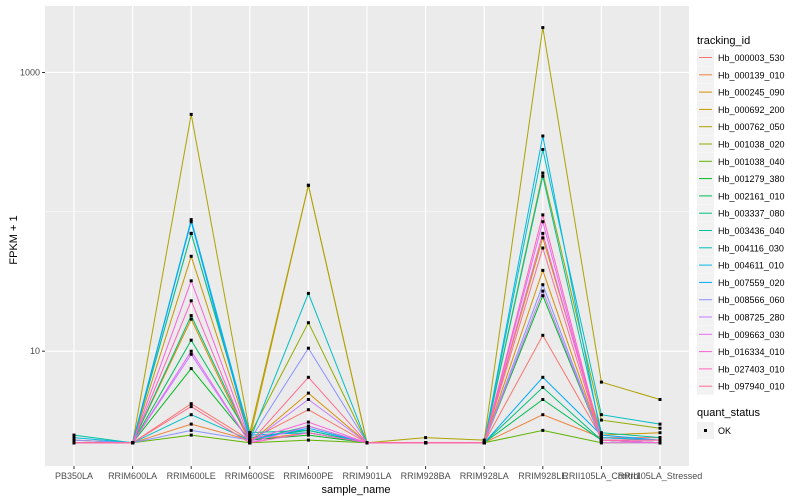 The width and height of the screenshot is (800, 500). I want to click on x-axis-title: sample_name, so click(355, 490).